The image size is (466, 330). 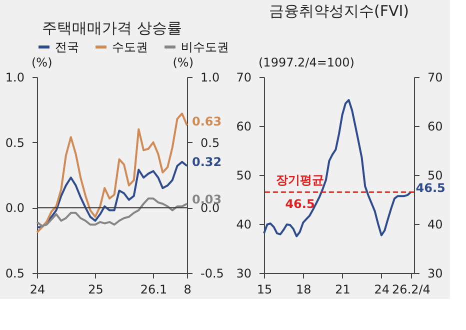 What do you see at coordinates (264, 289) in the screenshot?
I see `x-tick-label: 15` at bounding box center [264, 289].